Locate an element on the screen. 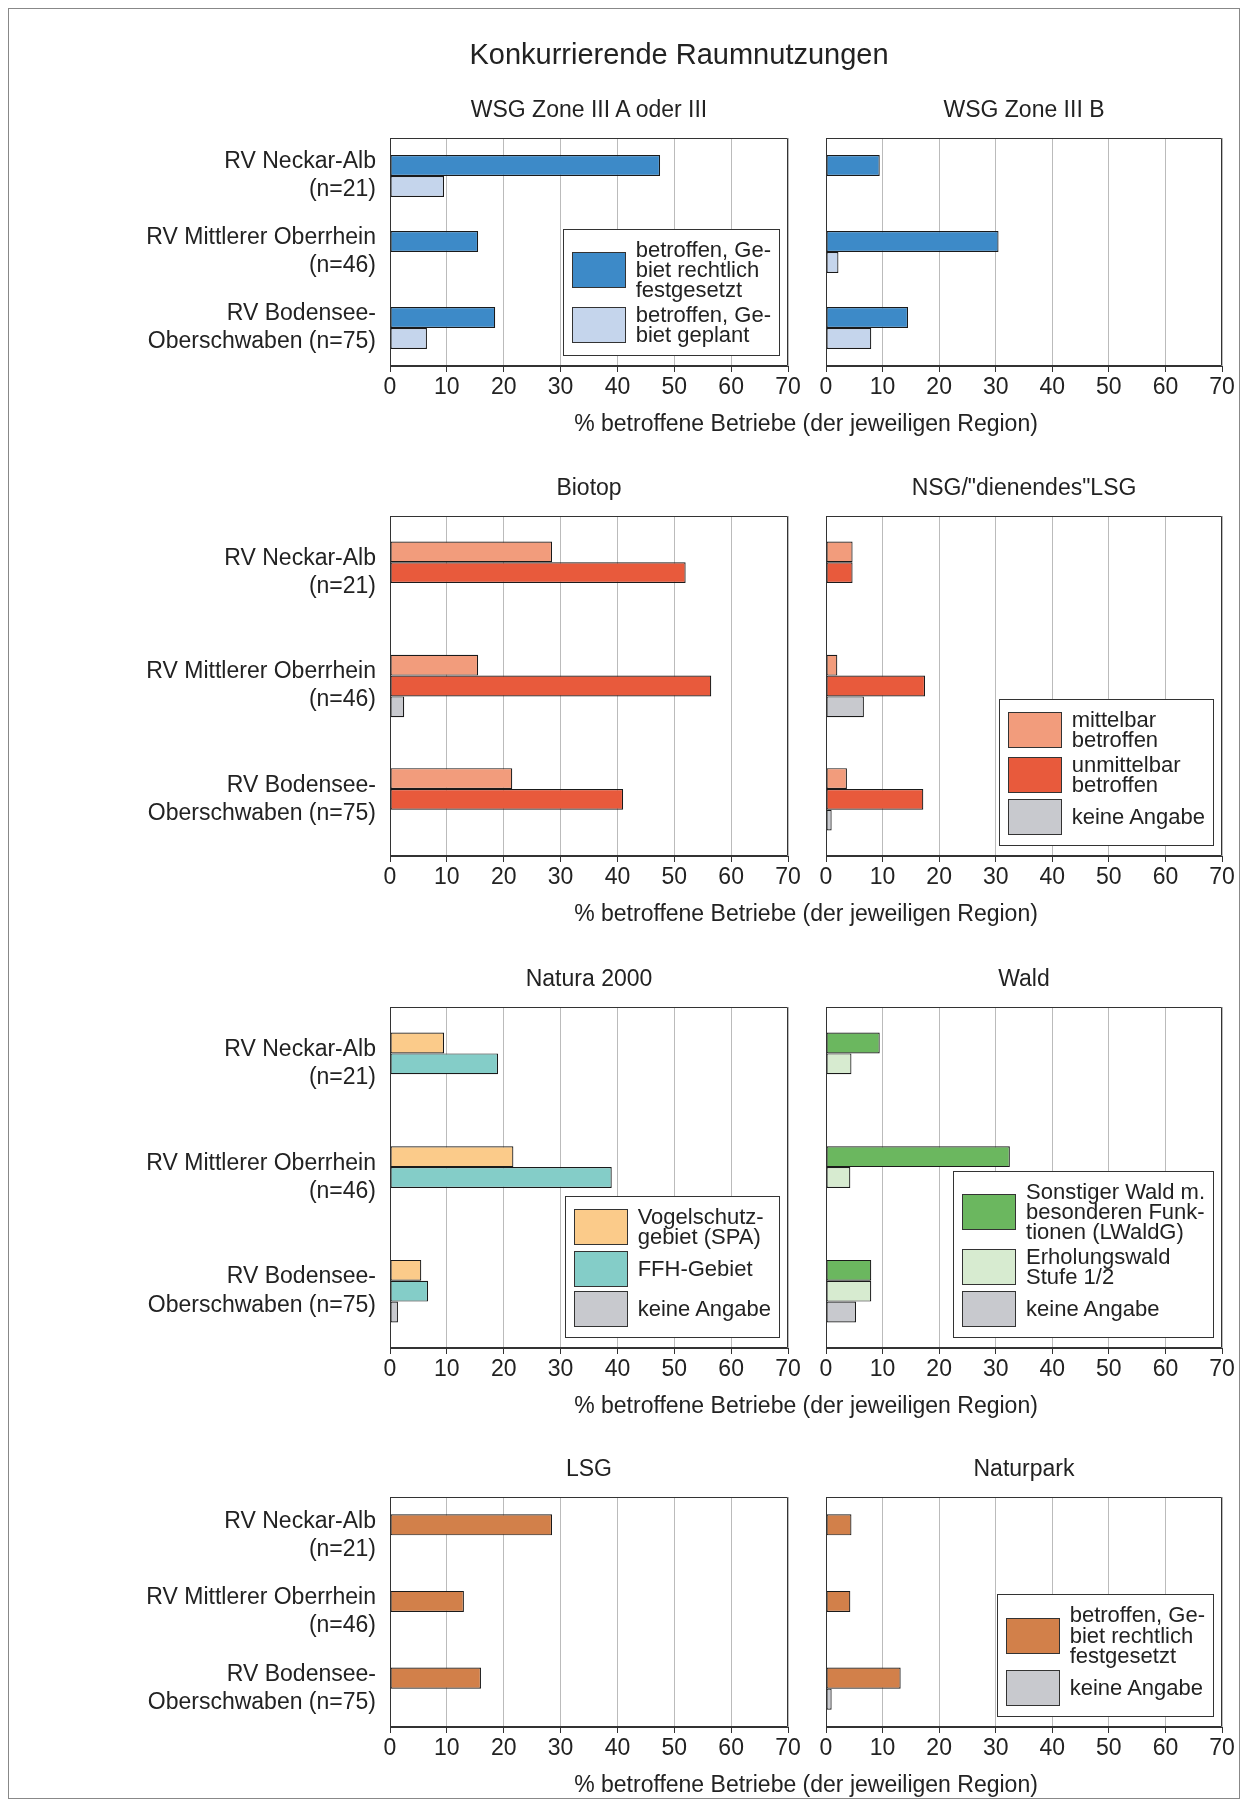 This screenshot has height=1807, width=1248. legend-label: betroffen, Ge- biet geplant is located at coordinates (703, 324).